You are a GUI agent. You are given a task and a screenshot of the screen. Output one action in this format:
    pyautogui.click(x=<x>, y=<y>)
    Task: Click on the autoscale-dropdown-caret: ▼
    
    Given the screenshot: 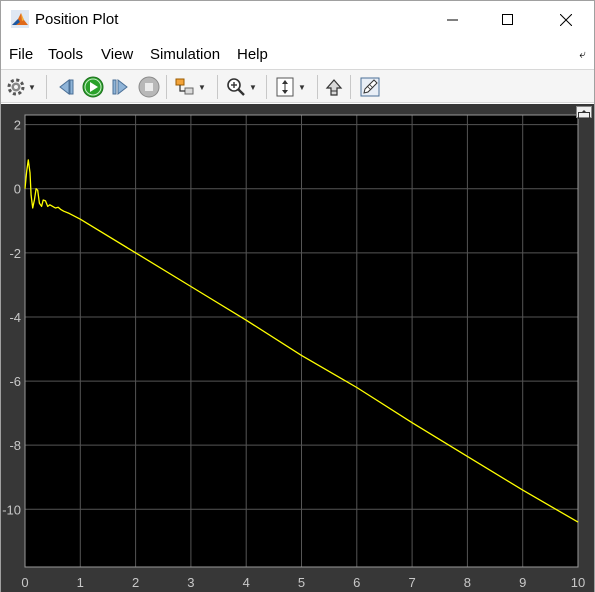 What is the action you would take?
    pyautogui.click(x=302, y=87)
    